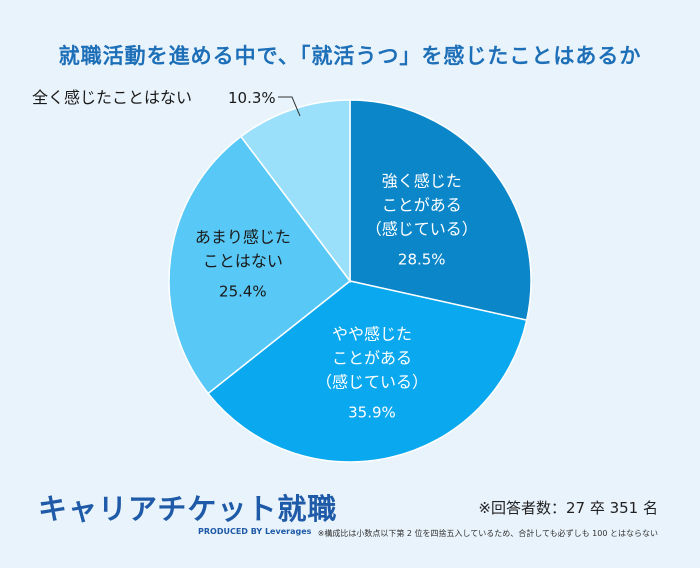 This screenshot has width=700, height=568. Describe the element at coordinates (568, 508) in the screenshot. I see `respondents-note: ※回答者数：27 卒 351 名` at that location.